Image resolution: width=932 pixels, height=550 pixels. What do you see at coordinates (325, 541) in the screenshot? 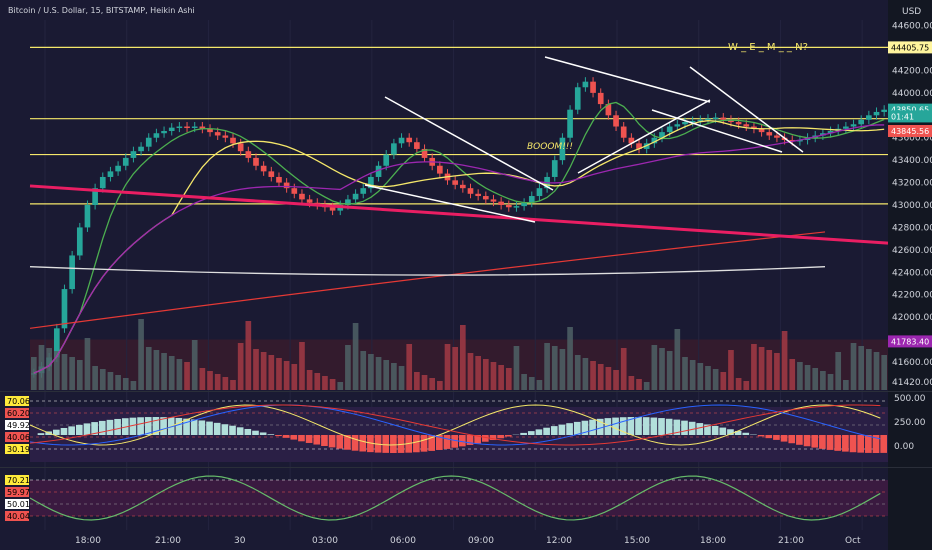
I see `x-tick-label: 03:00` at bounding box center [325, 541].